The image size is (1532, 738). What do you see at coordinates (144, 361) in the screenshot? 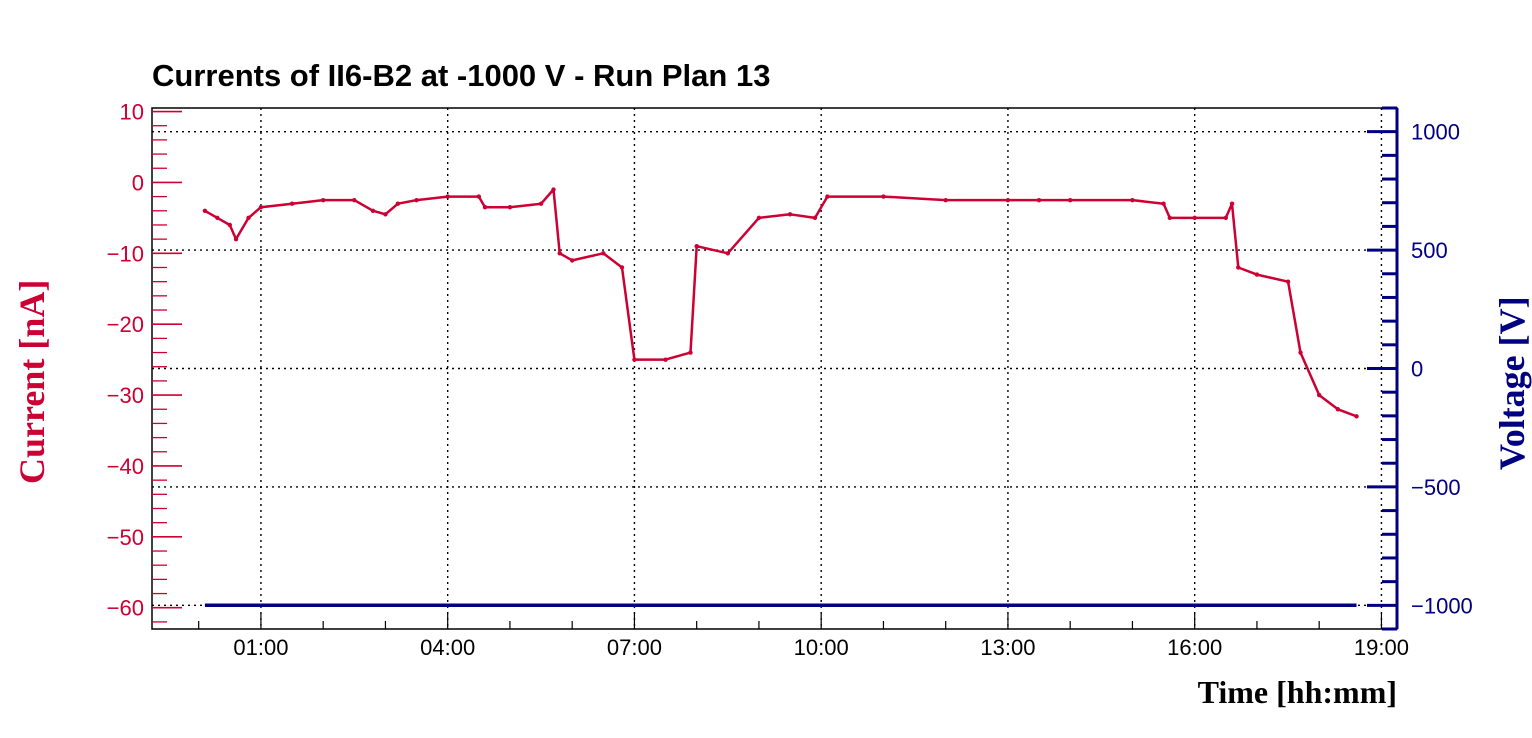
I see `left-axis: 10 0 −10 −20 −30 −40 −50 −60` at bounding box center [144, 361].